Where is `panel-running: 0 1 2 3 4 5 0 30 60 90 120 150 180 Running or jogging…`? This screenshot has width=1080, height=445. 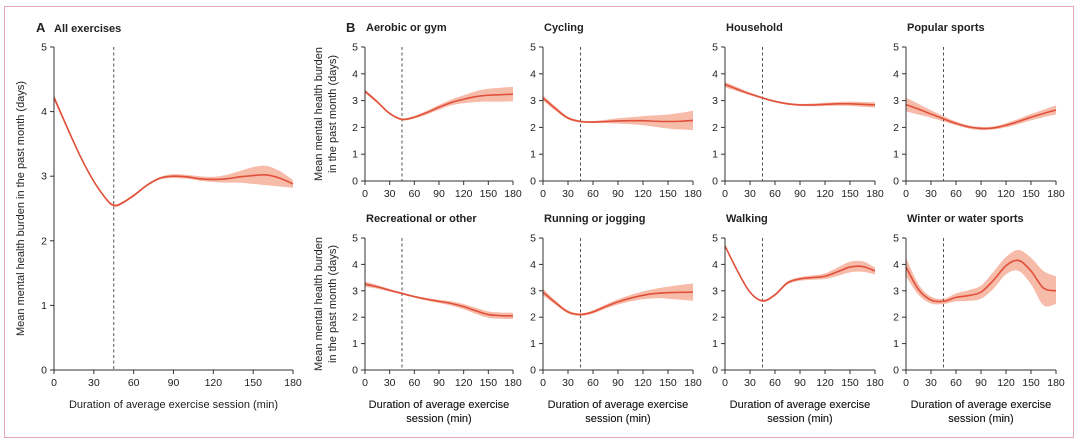
panel-running: 0 1 2 3 4 5 0 30 60 90 120 150 180 Running or jogging… is located at coordinates (616, 319).